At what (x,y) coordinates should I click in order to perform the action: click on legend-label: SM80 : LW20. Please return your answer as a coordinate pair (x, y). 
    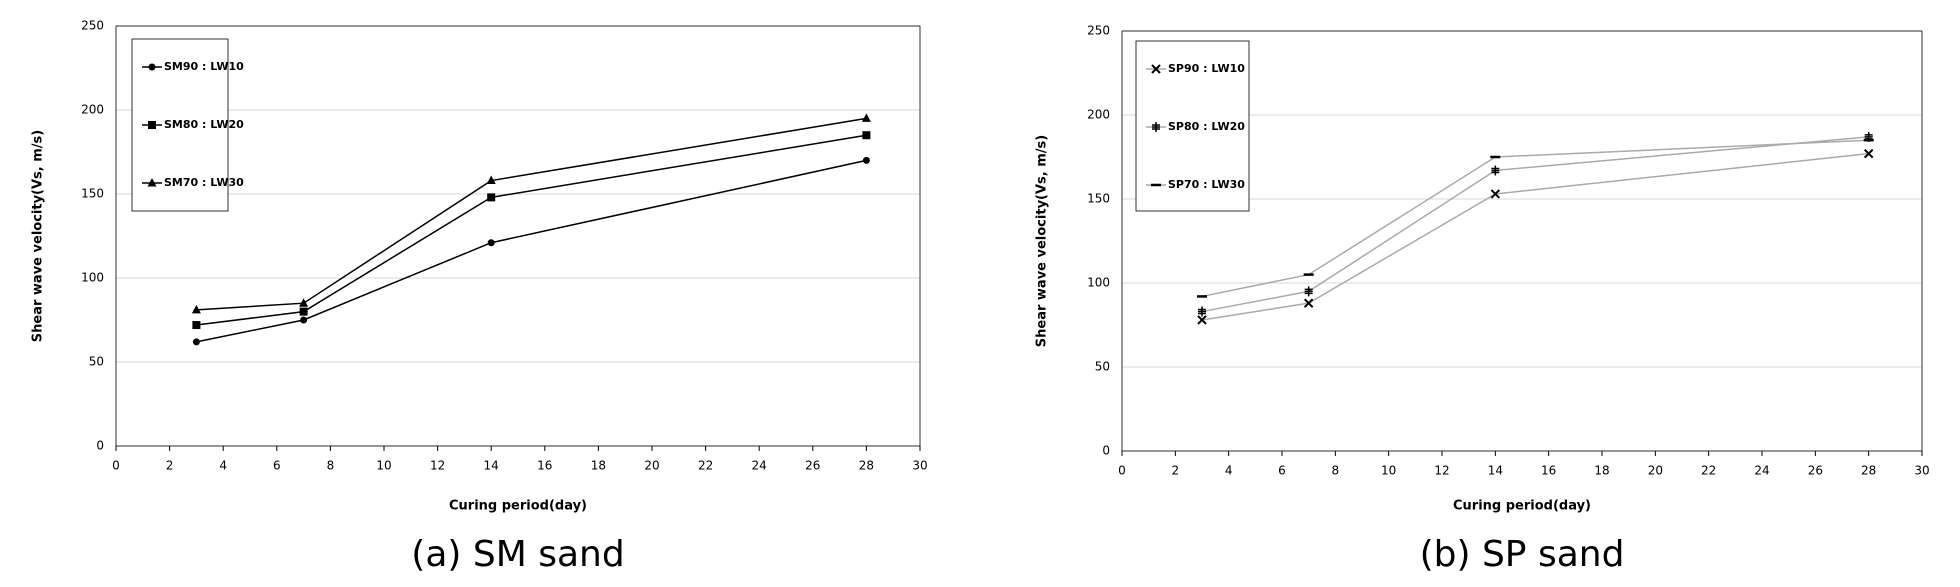
    Looking at the image, I should click on (204, 124).